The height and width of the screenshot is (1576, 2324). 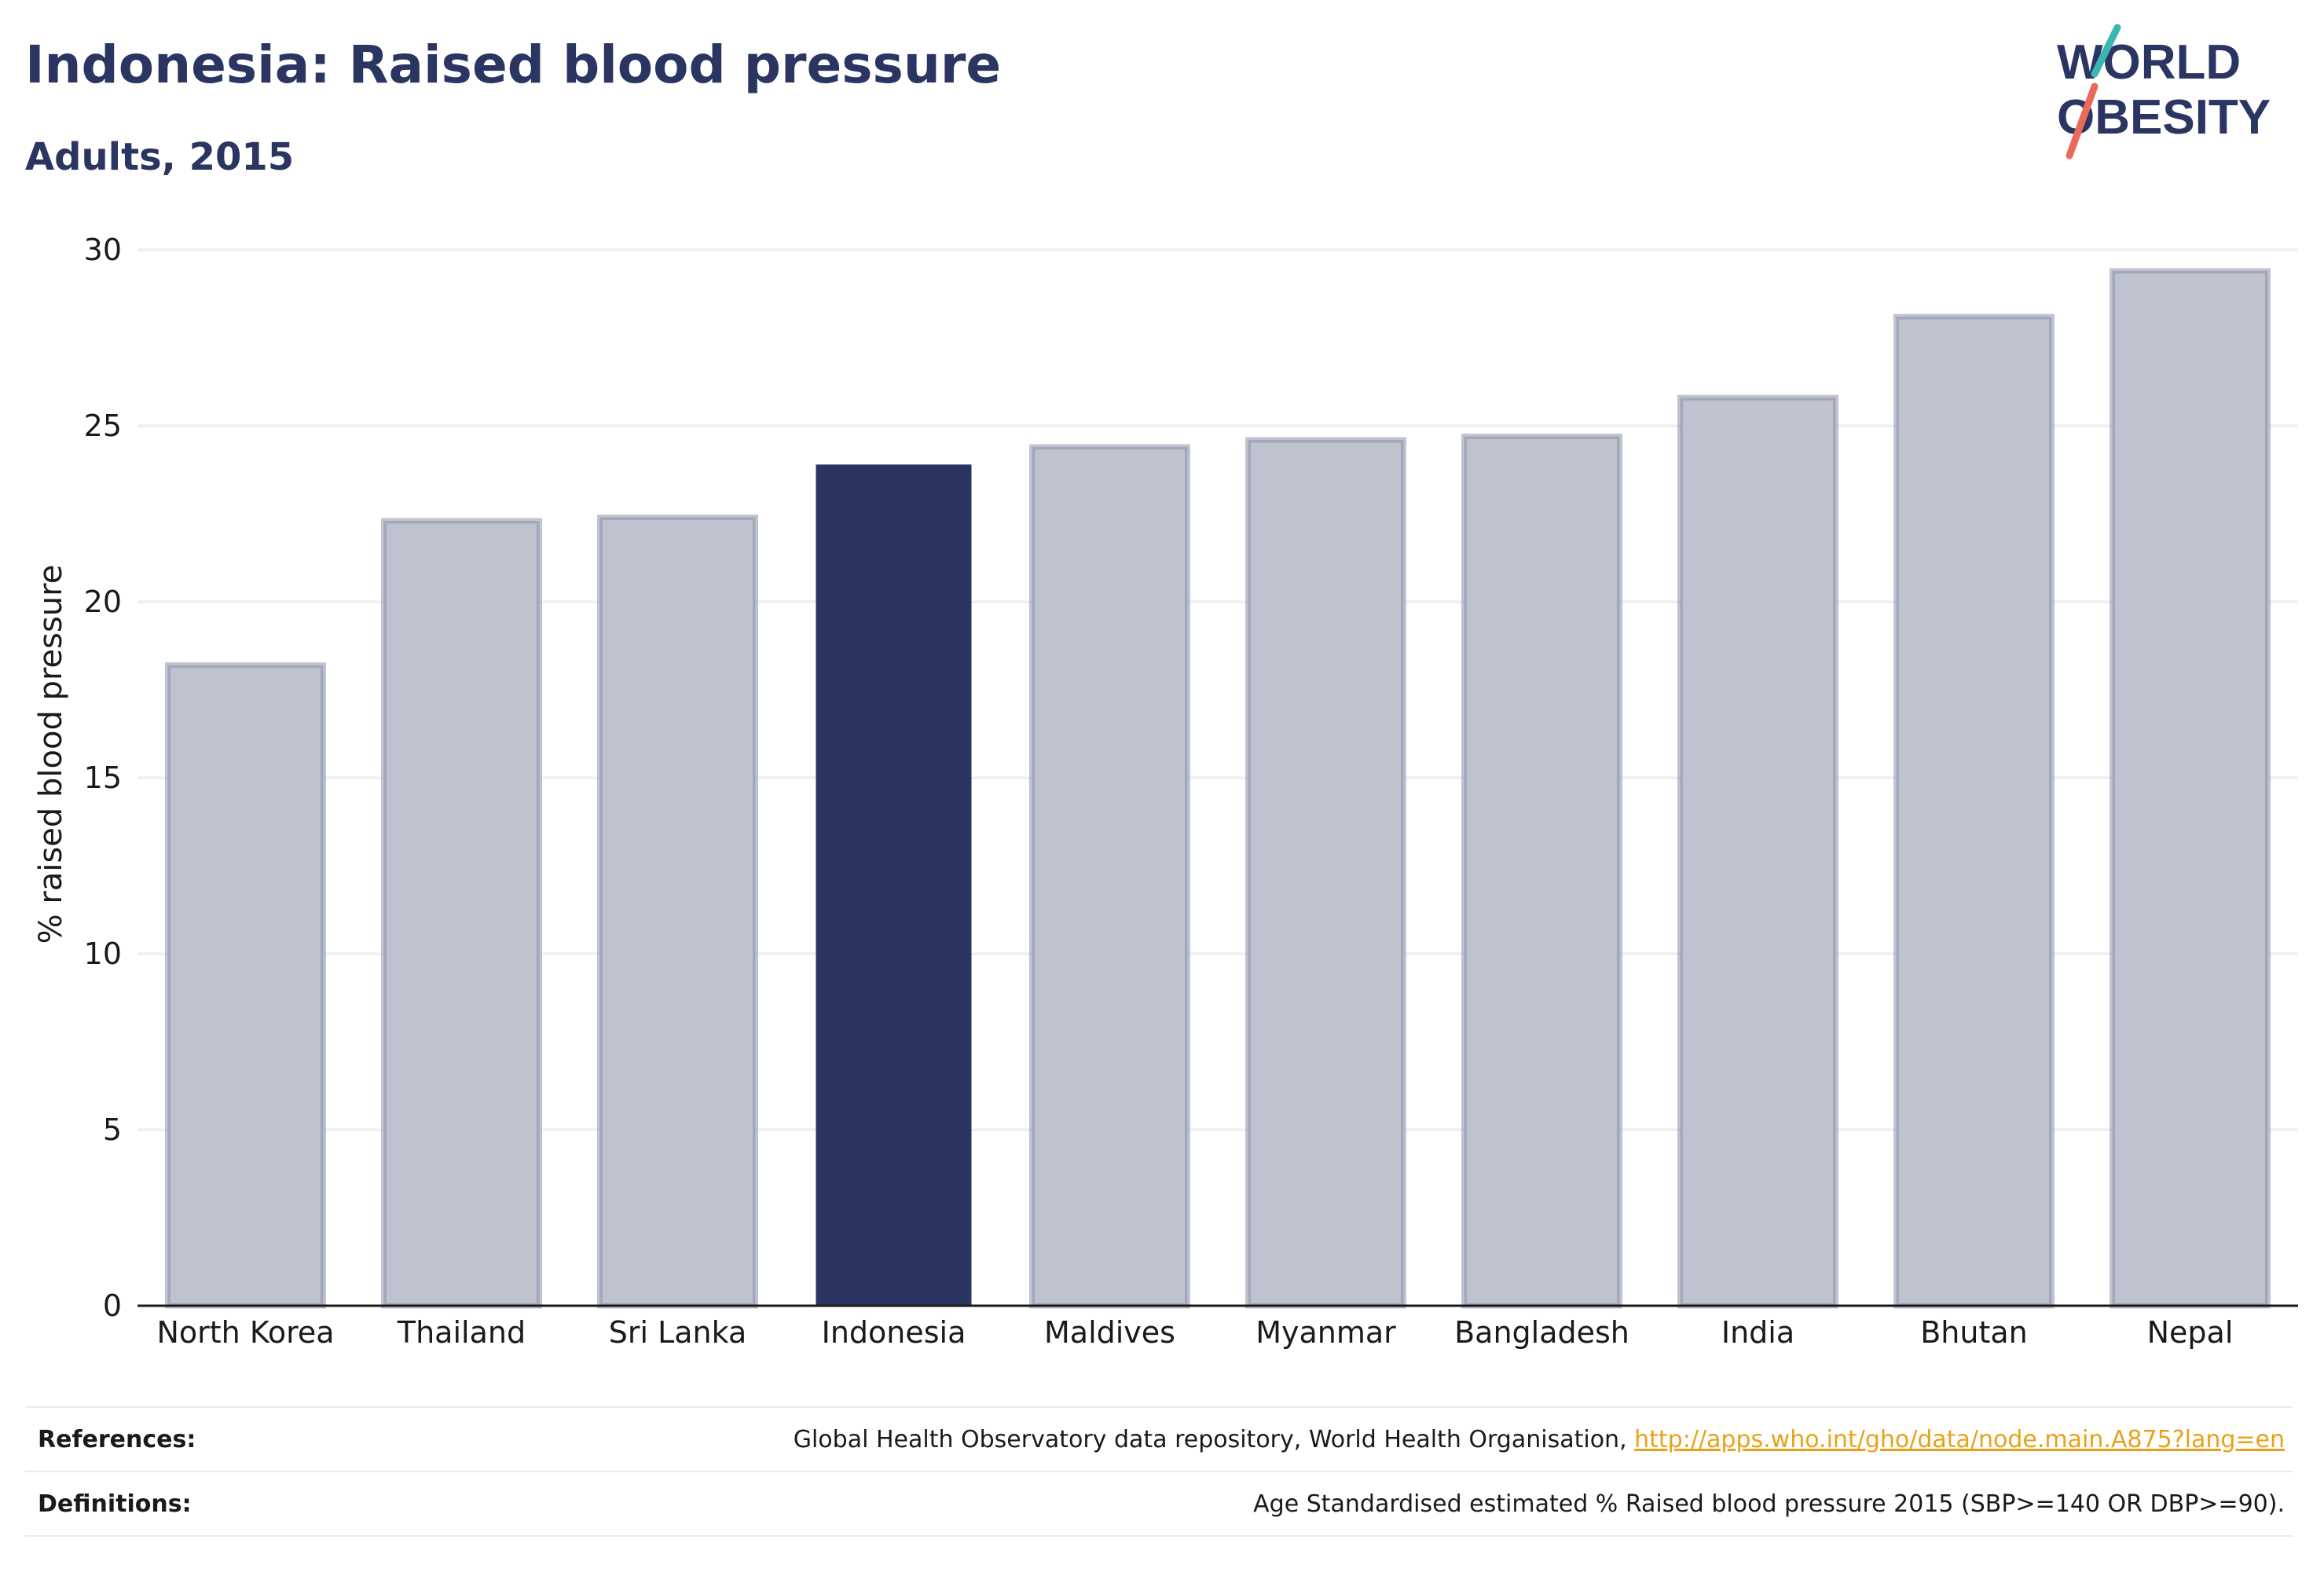 I want to click on x-tick-label: Nepal, so click(x=2190, y=1332).